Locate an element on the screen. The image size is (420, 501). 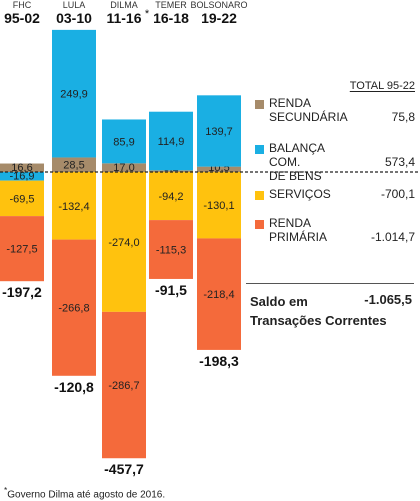
total-label: -457,7 is located at coordinates (124, 469).